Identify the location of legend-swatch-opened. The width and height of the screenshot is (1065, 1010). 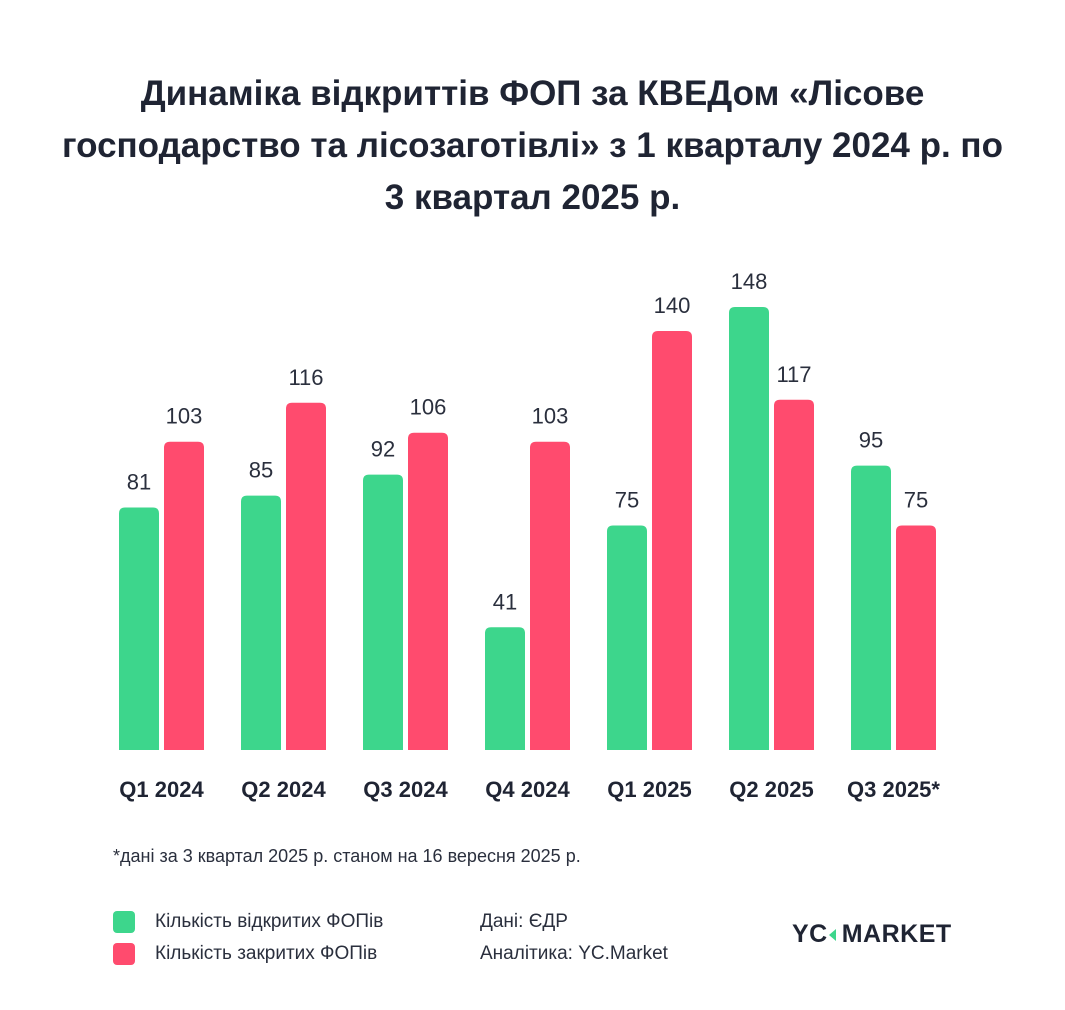
(124, 922).